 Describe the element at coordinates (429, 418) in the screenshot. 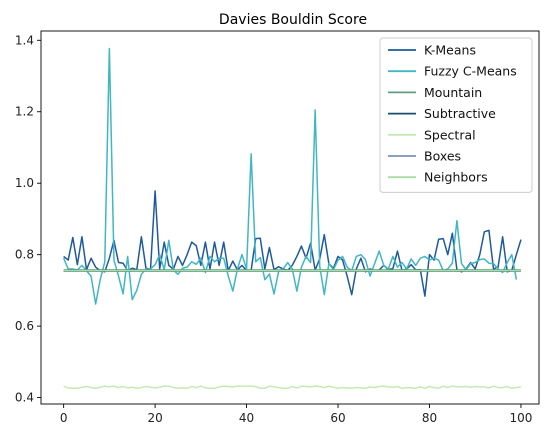

I see `x-tick-label-4: 80` at that location.